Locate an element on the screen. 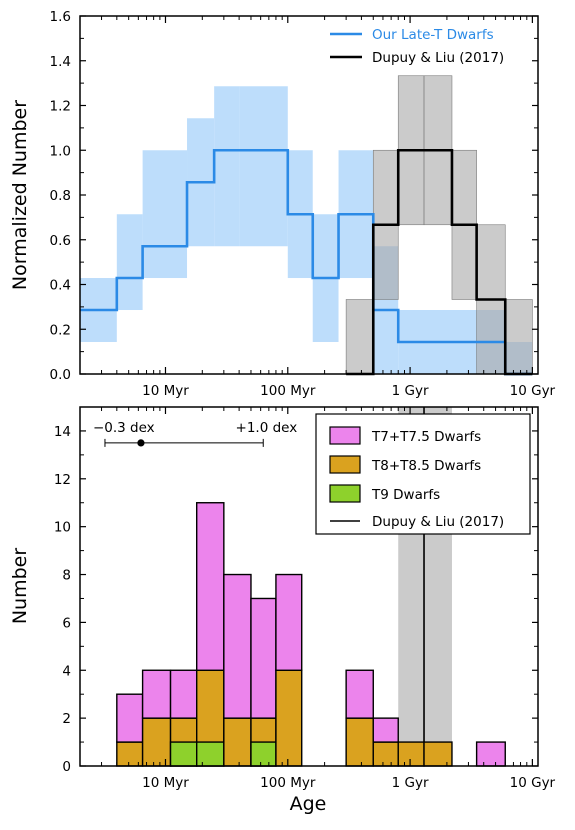  bottom-y-tick-label: 2 is located at coordinates (66, 719).